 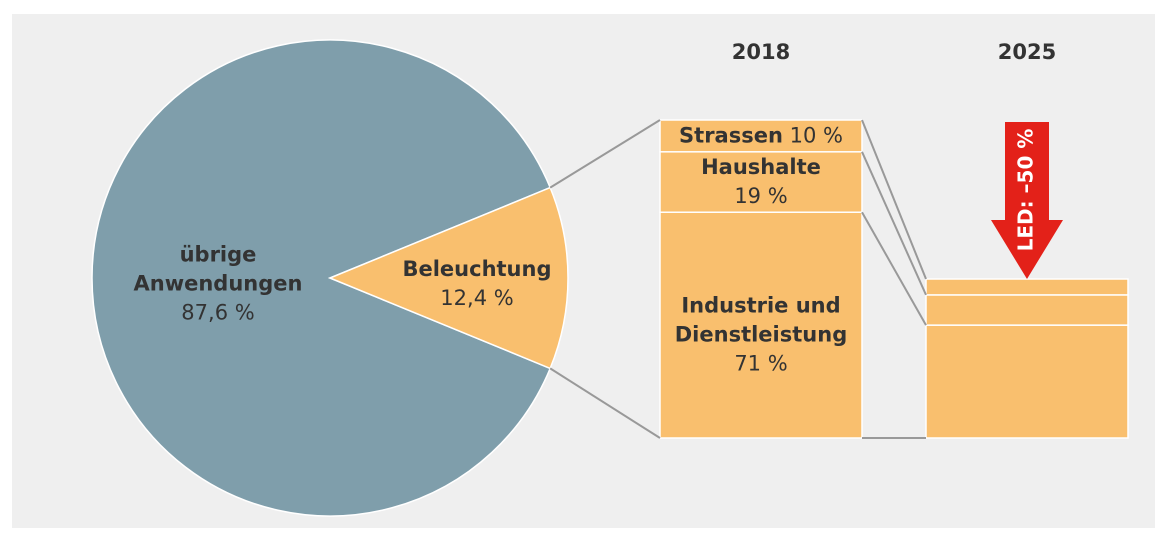 I want to click on slice-label: Beleuchtung 12,4 %, so click(x=477, y=284).